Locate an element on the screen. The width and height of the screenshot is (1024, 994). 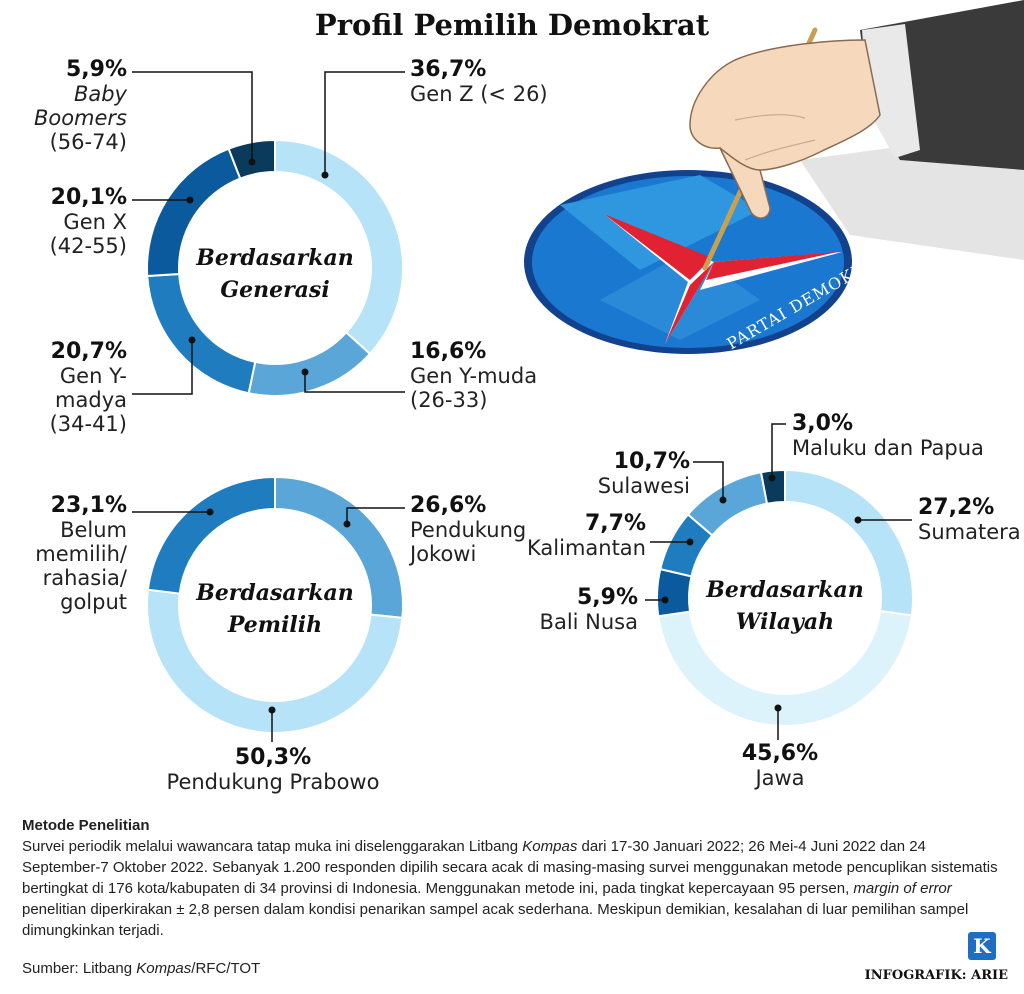
label-baby-boomers: 5,9% Baby Boomers (56-74) is located at coordinates (73, 106).